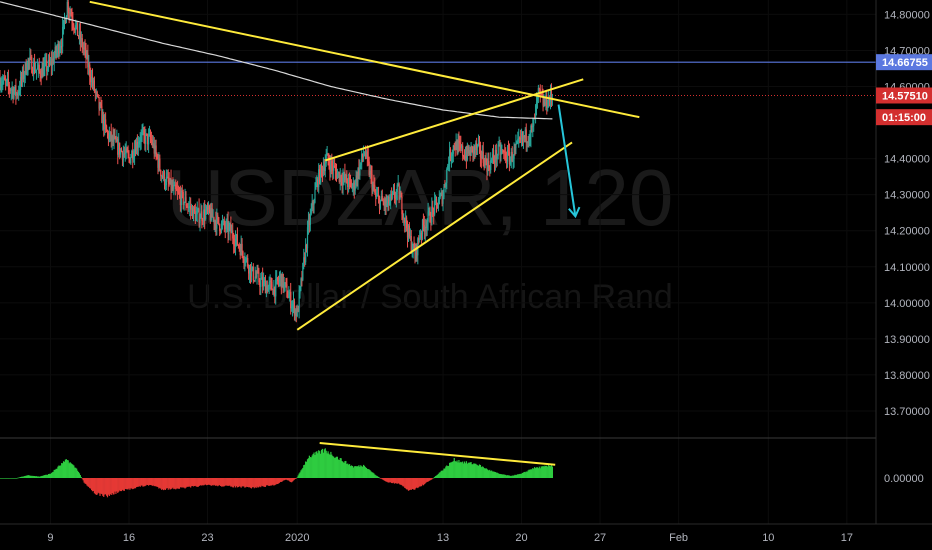 The height and width of the screenshot is (550, 932). What do you see at coordinates (569, 161) in the screenshot?
I see `arrow-down-icon` at bounding box center [569, 161].